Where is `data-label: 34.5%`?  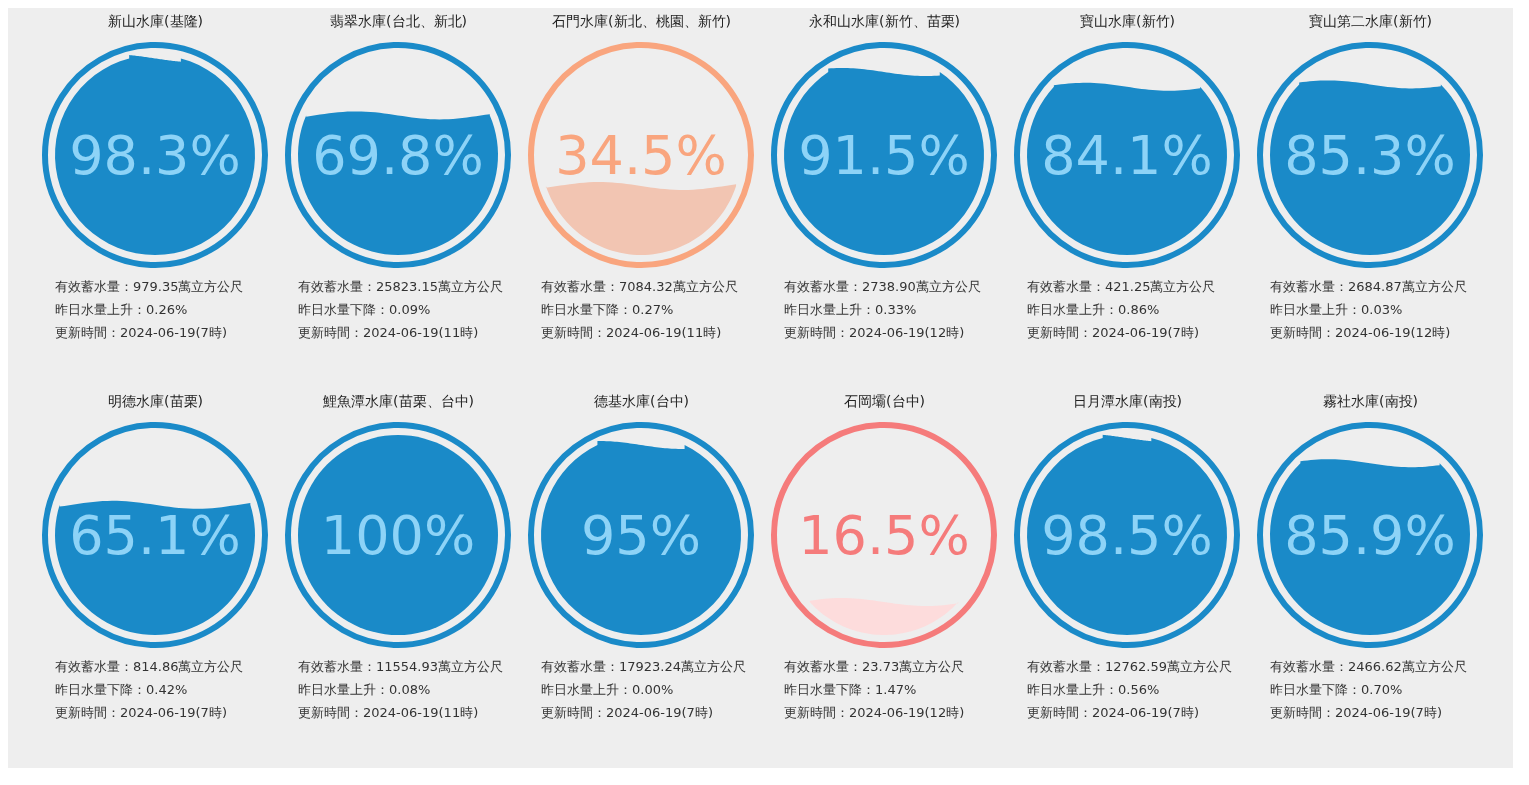
data-label: 34.5% is located at coordinates (641, 155).